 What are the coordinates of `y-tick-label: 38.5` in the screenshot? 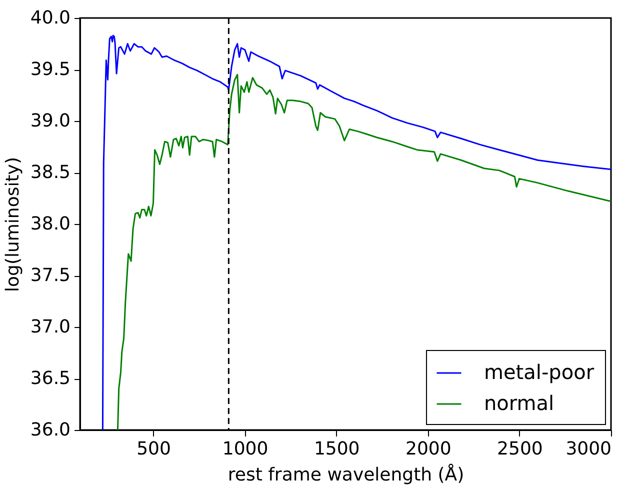 It's located at (50, 172).